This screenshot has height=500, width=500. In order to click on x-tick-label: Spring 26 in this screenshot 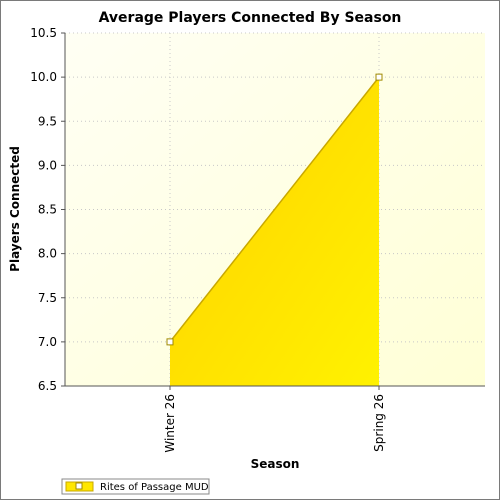, I will do `click(379, 423)`.